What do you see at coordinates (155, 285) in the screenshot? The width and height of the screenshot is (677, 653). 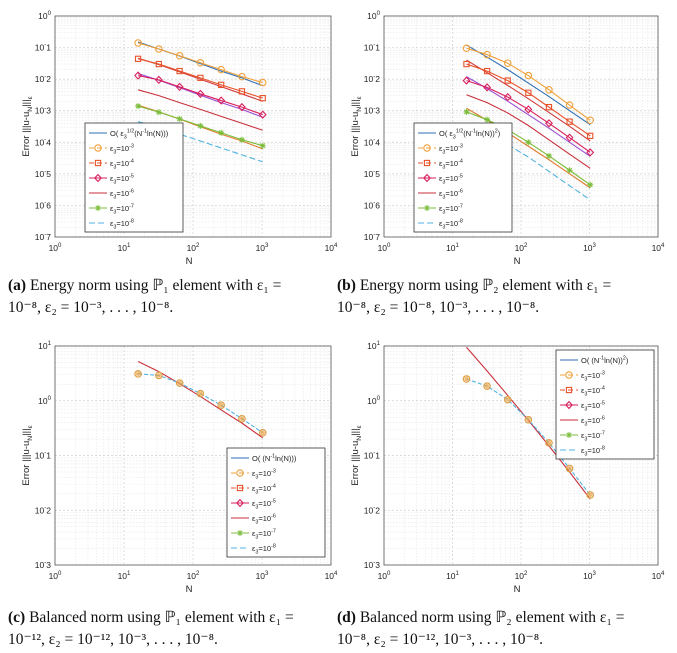 I see `caption-a-line1: Energy norm using ℙ₁ element with ε₁ =` at bounding box center [155, 285].